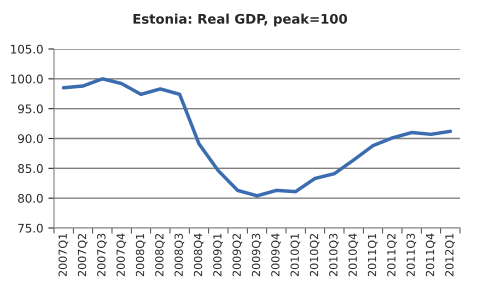 The image size is (480, 290). What do you see at coordinates (276, 254) in the screenshot?
I see `x-tick-label: 2009Q4` at bounding box center [276, 254].